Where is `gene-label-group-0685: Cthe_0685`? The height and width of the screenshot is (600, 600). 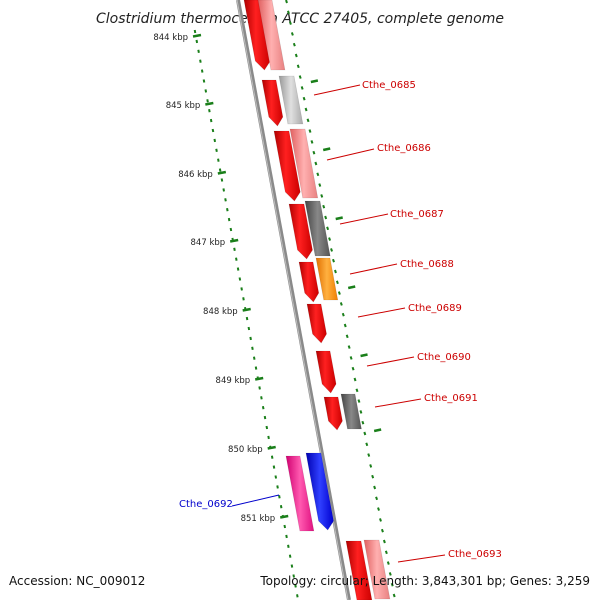
gene-label-group-0685: Cthe_0685 is located at coordinates (364, 88).